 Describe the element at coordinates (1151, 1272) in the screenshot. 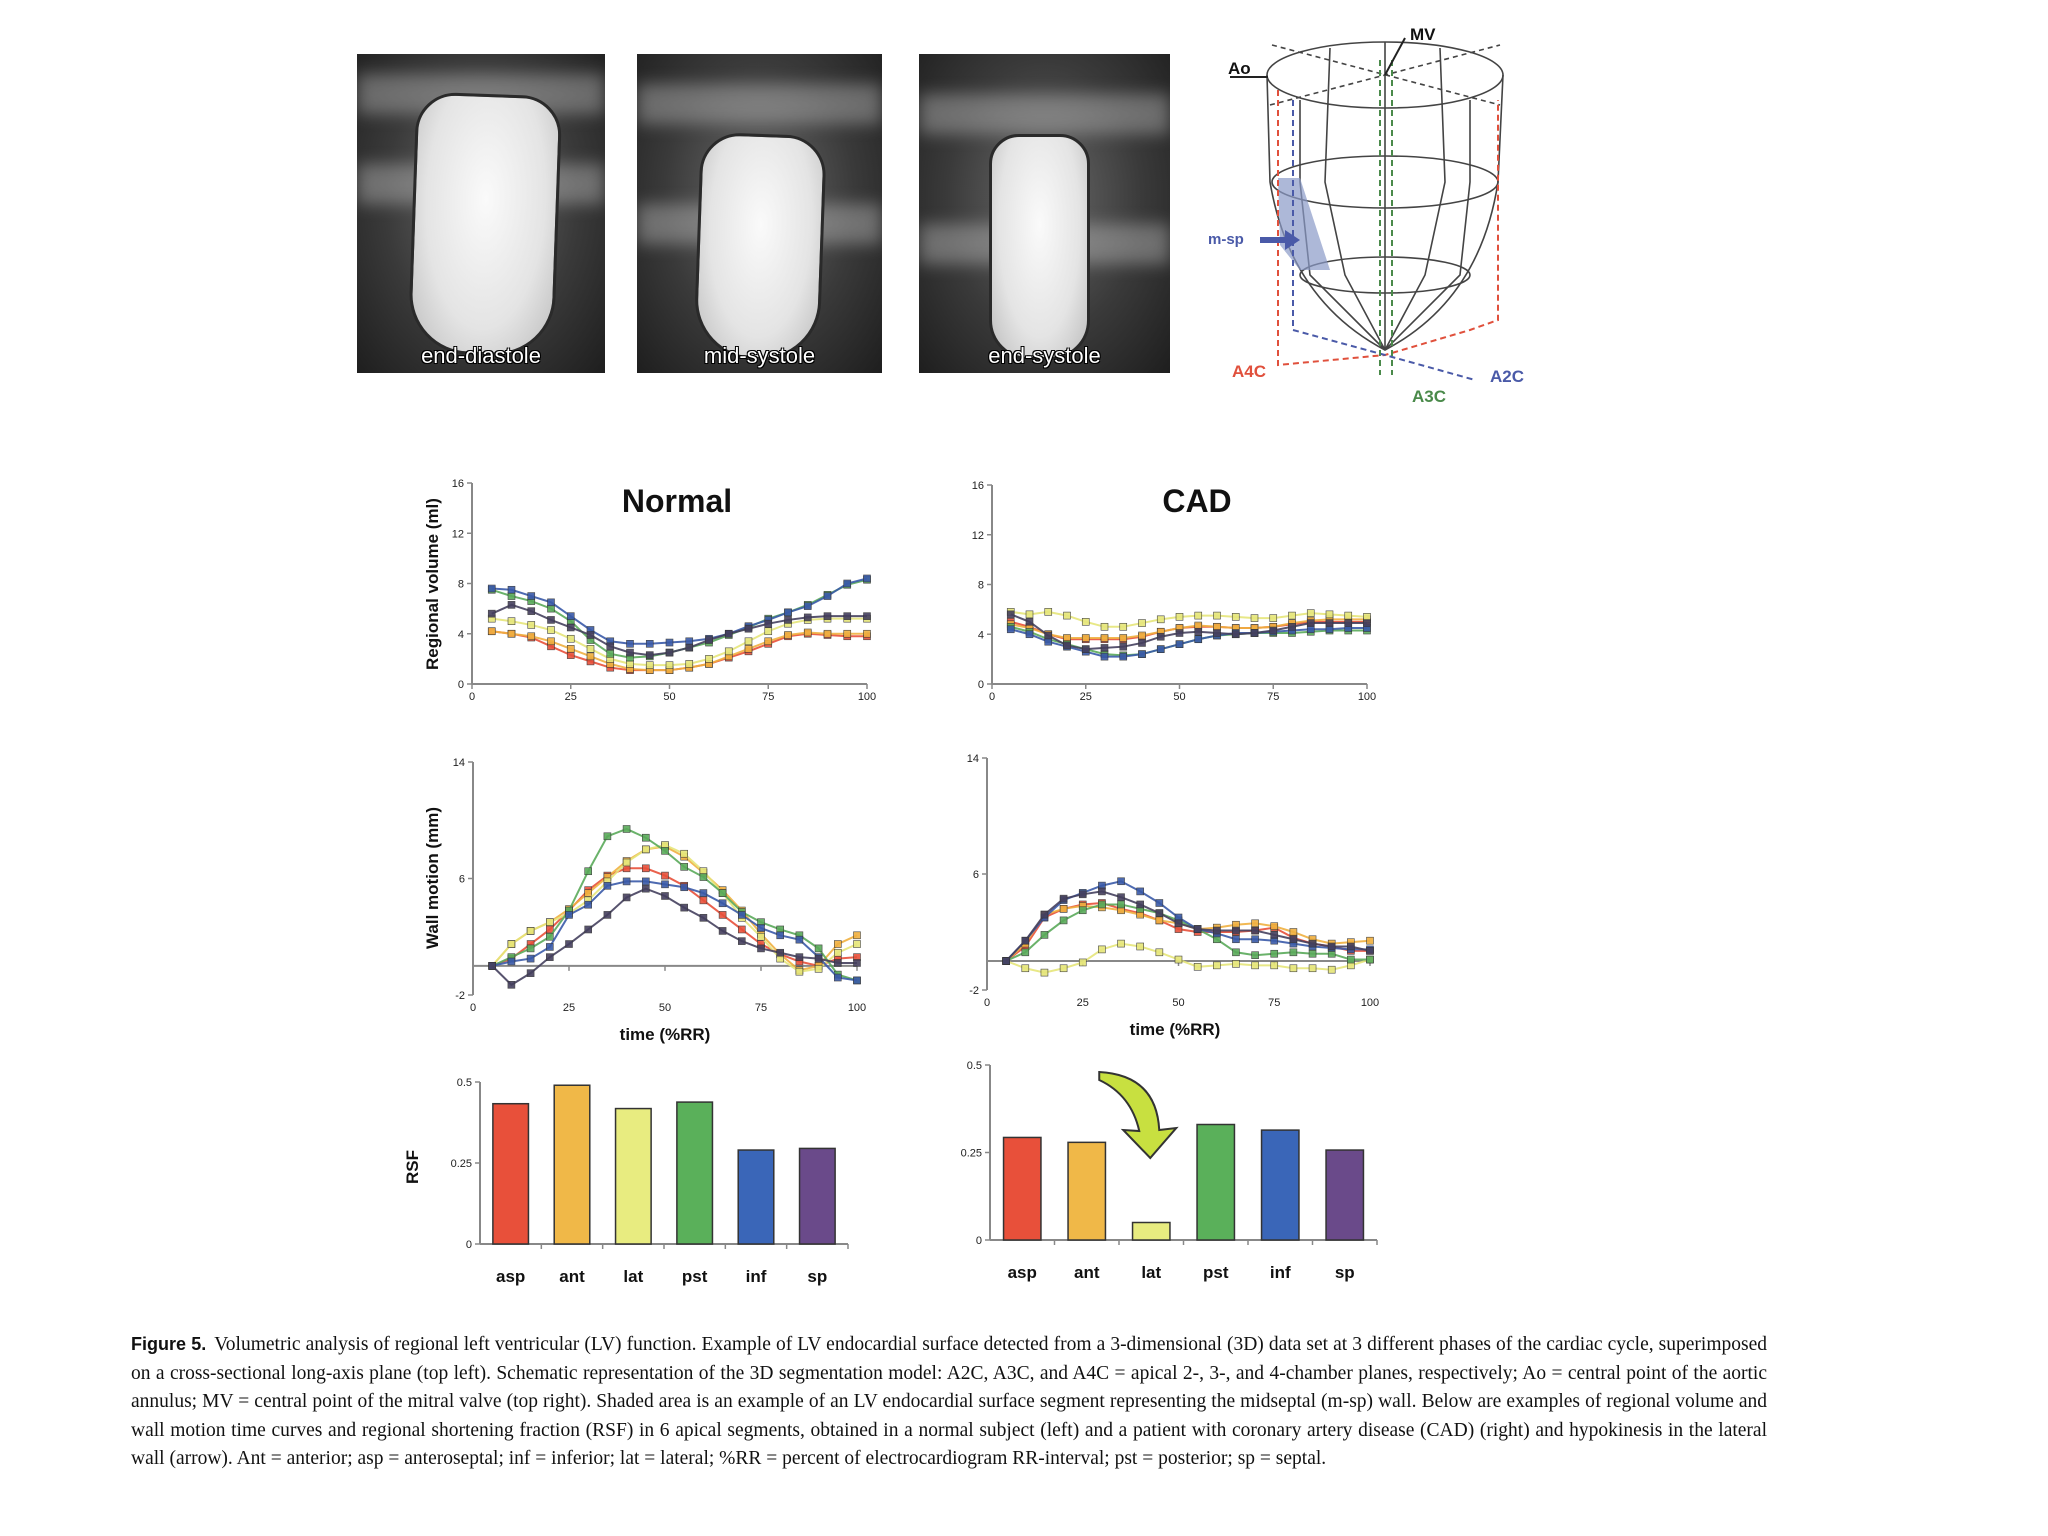

I see `category-label: lat` at that location.